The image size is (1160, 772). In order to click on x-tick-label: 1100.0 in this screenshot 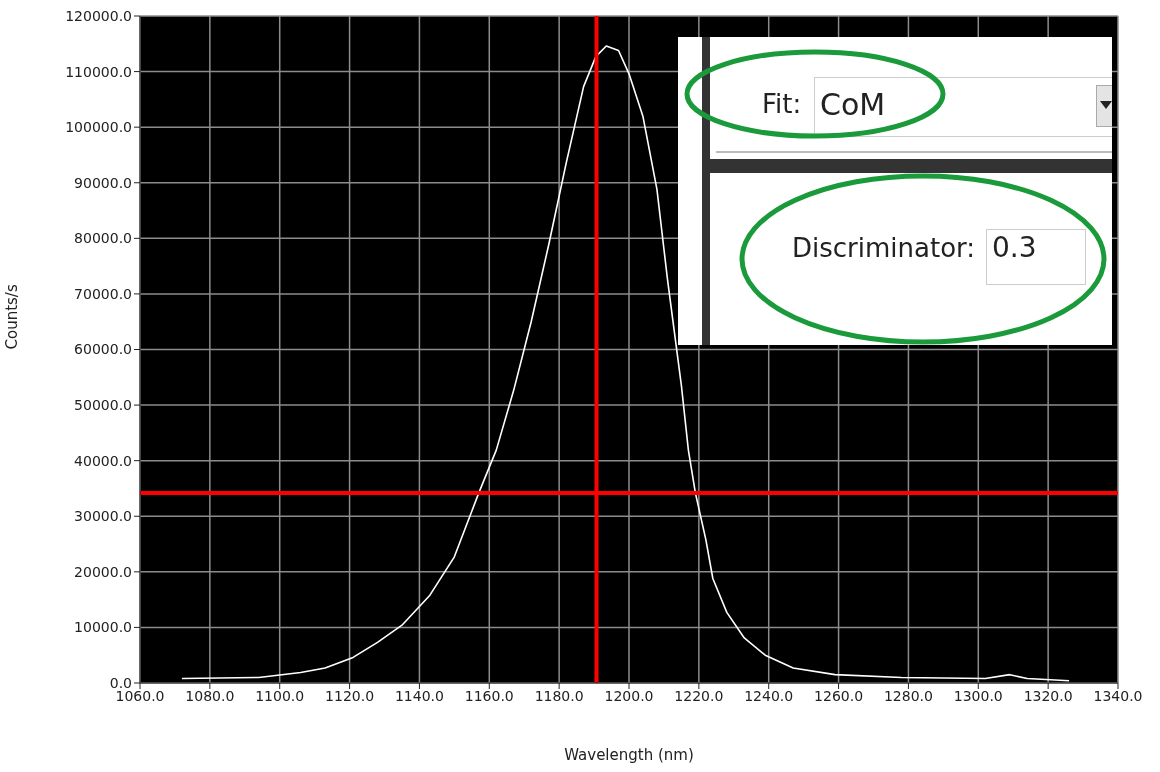, I will do `click(280, 695)`.